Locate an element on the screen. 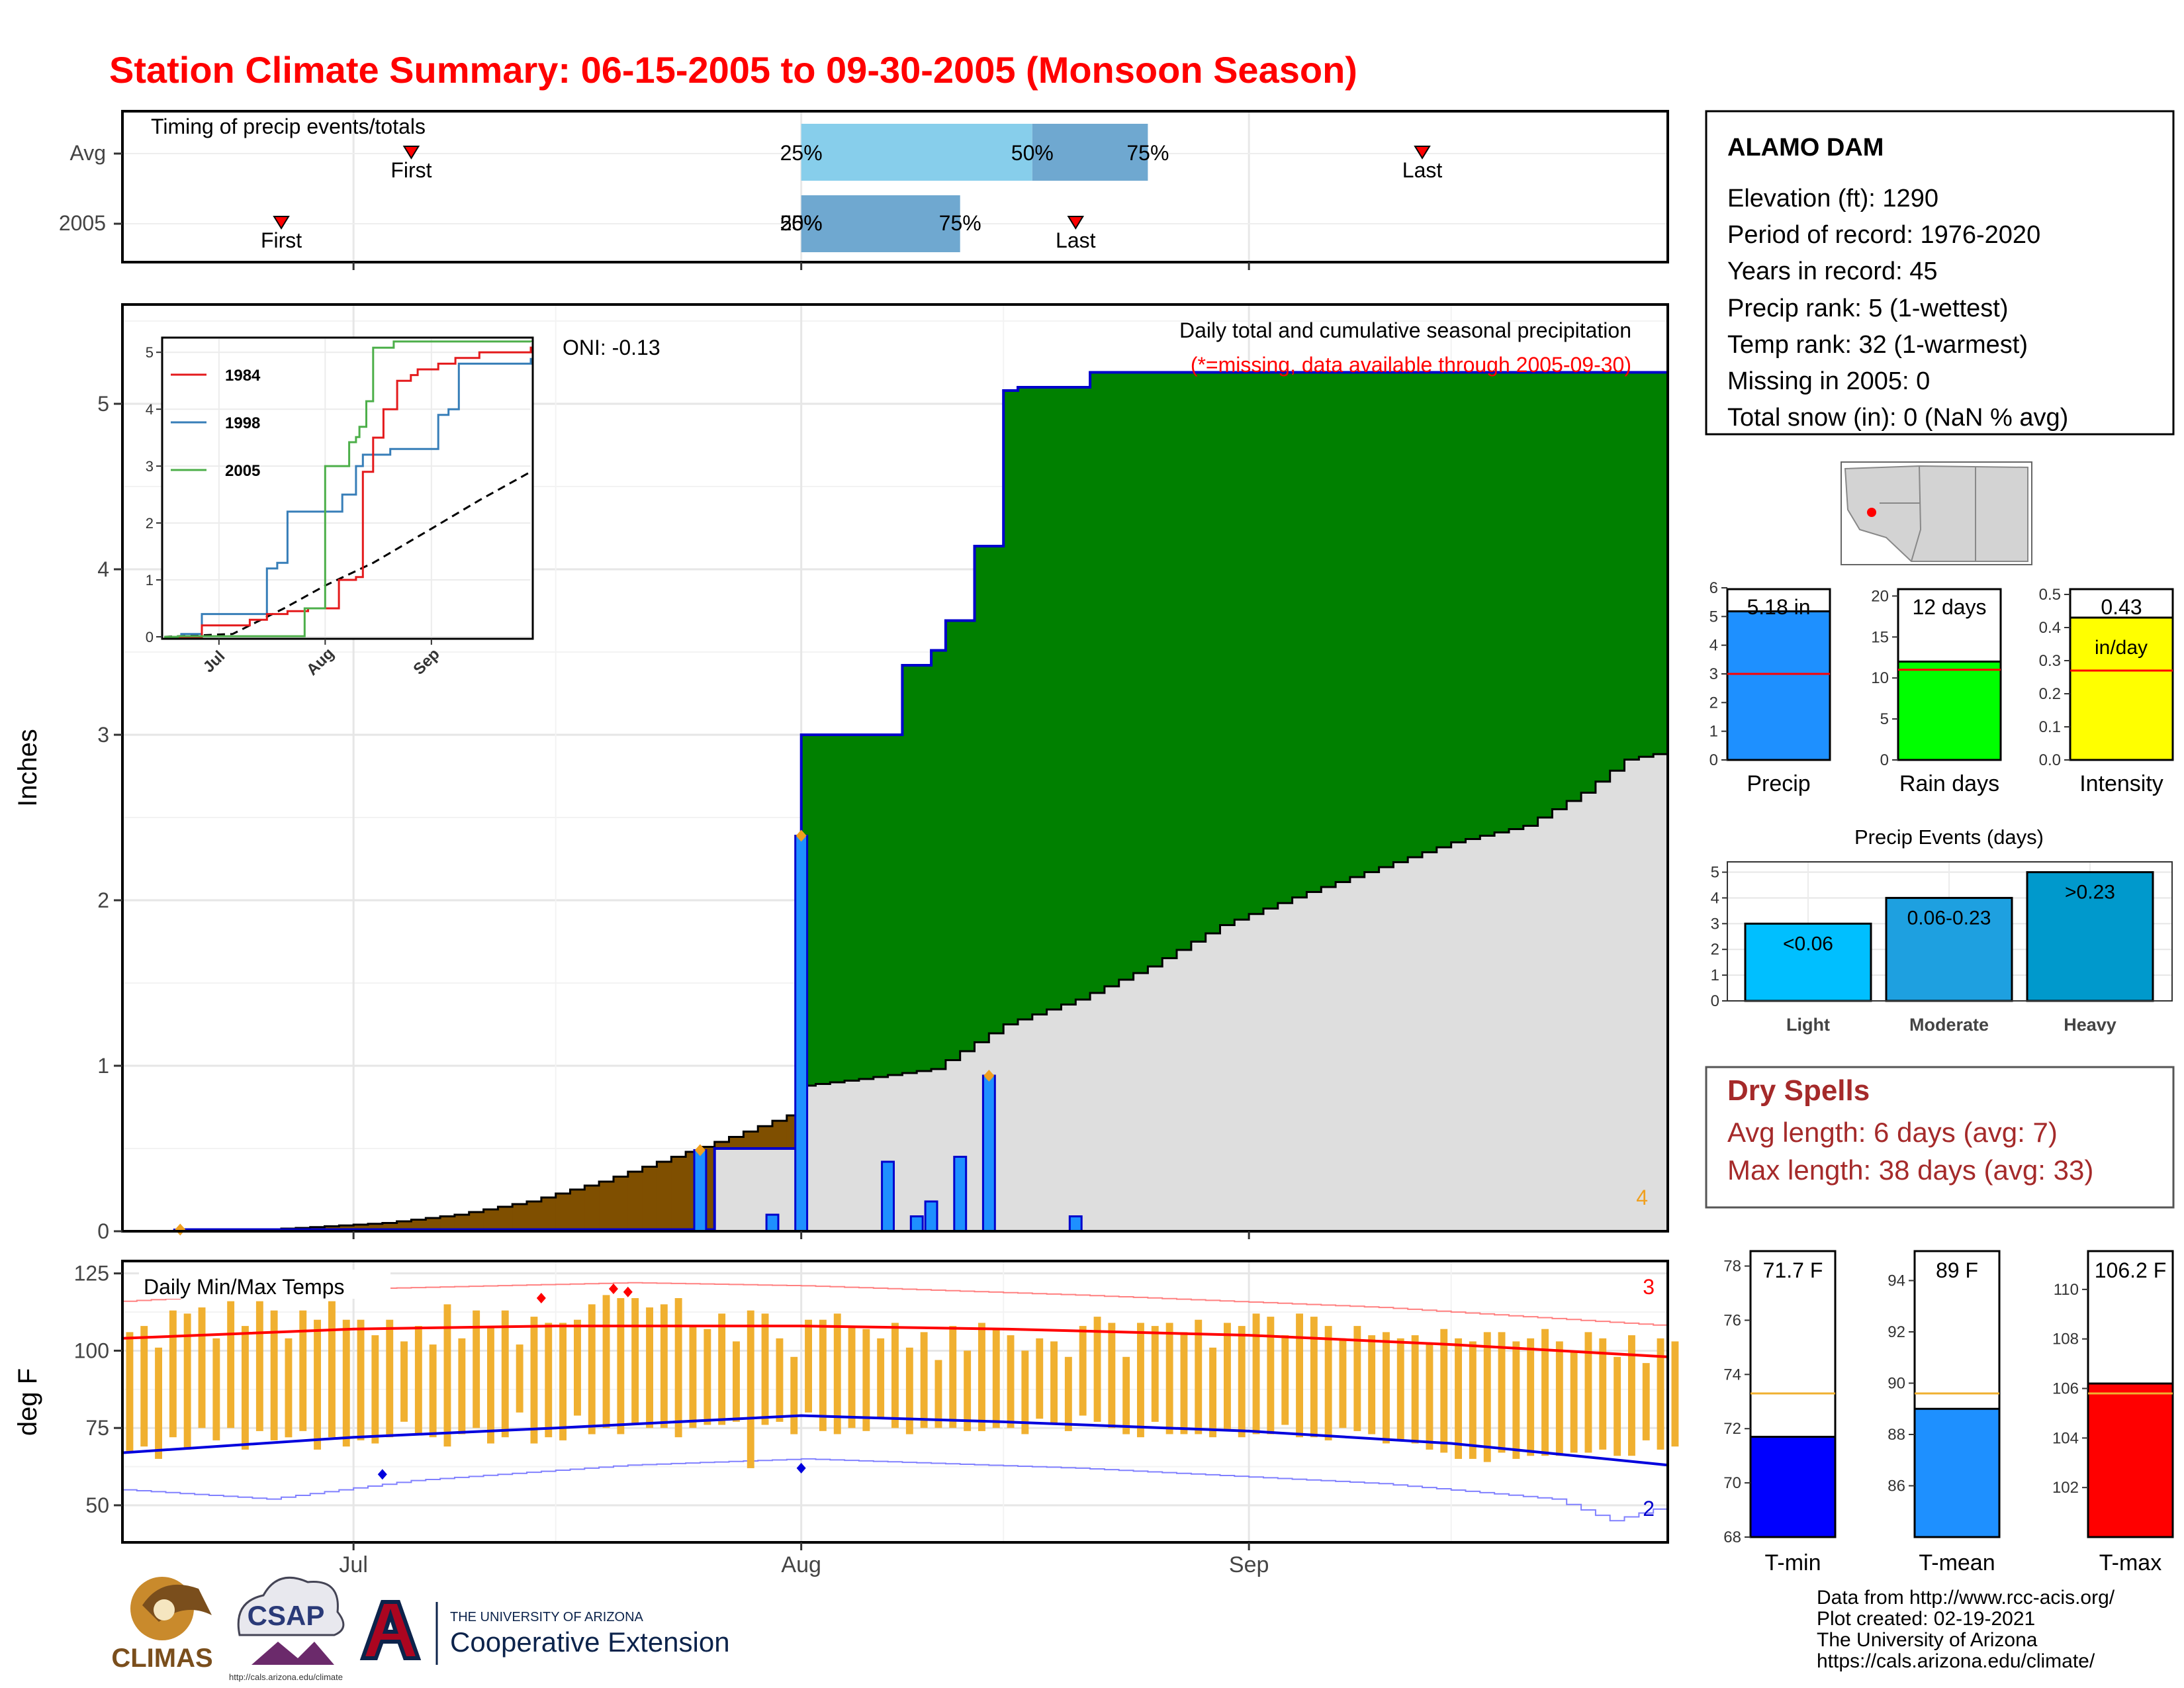  summary-ytick-label: 5 is located at coordinates (1713, 617).